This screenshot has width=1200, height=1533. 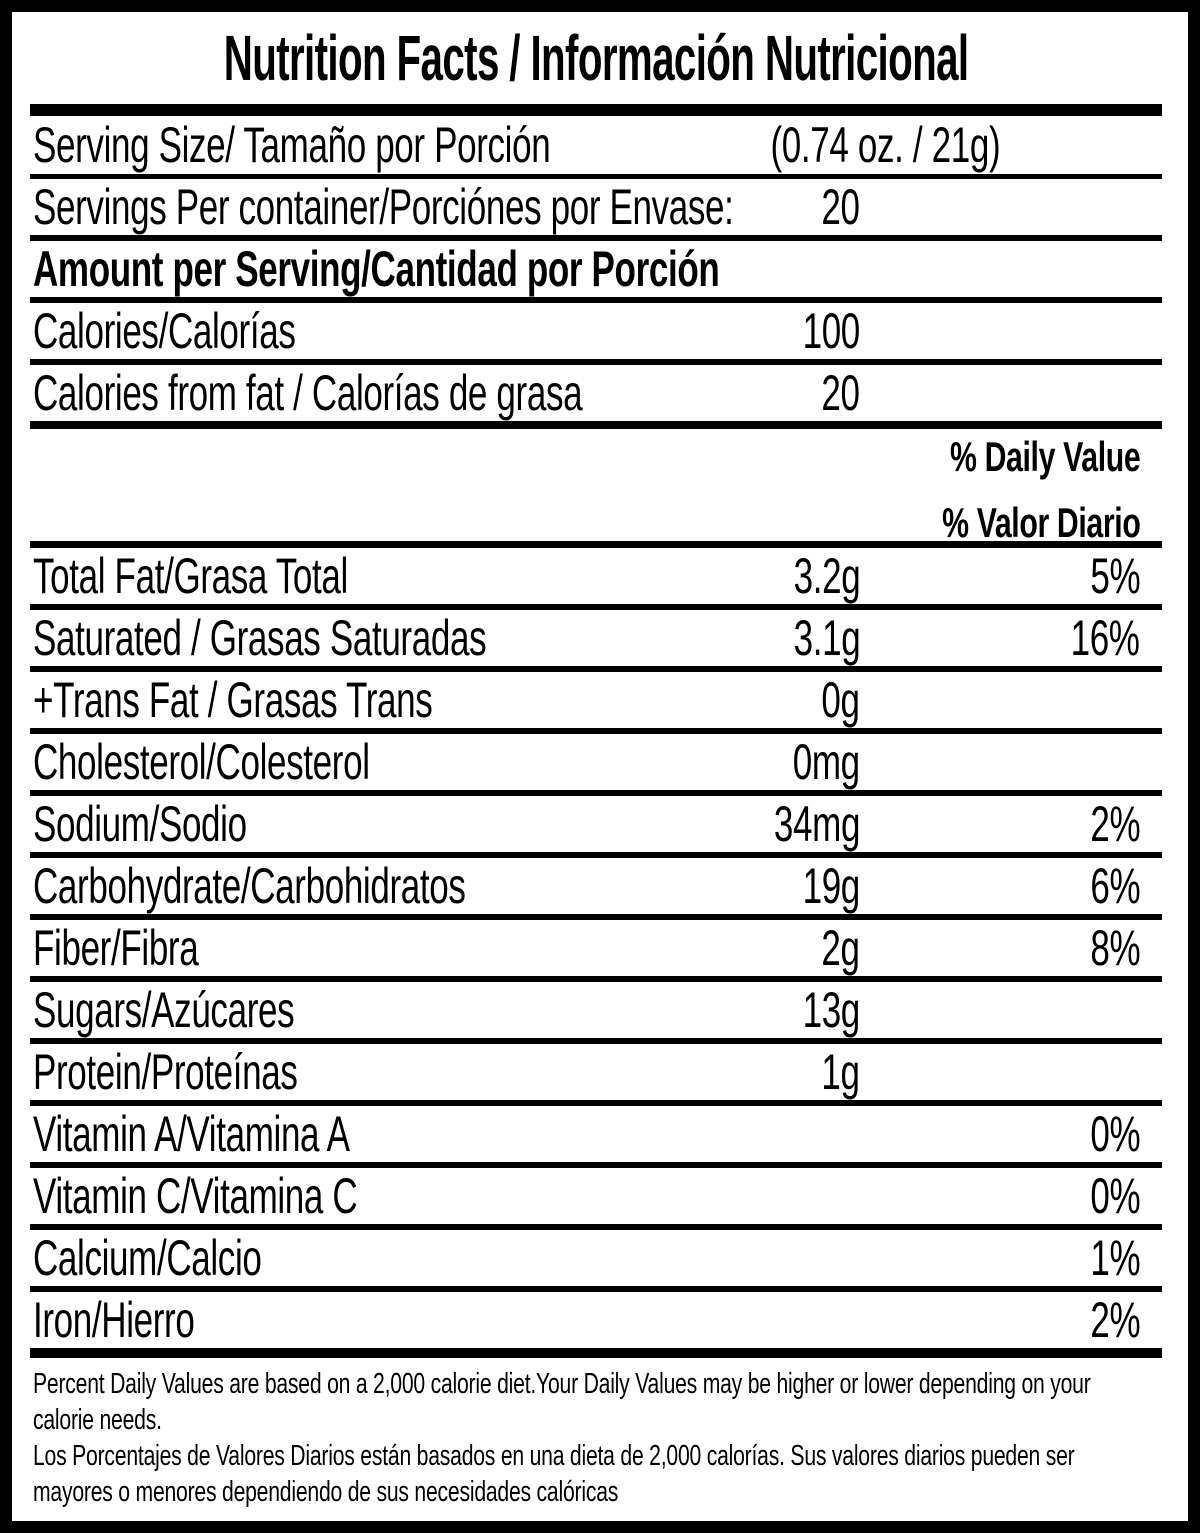 I want to click on row-label: Fiber/Fibra, so click(x=116, y=948).